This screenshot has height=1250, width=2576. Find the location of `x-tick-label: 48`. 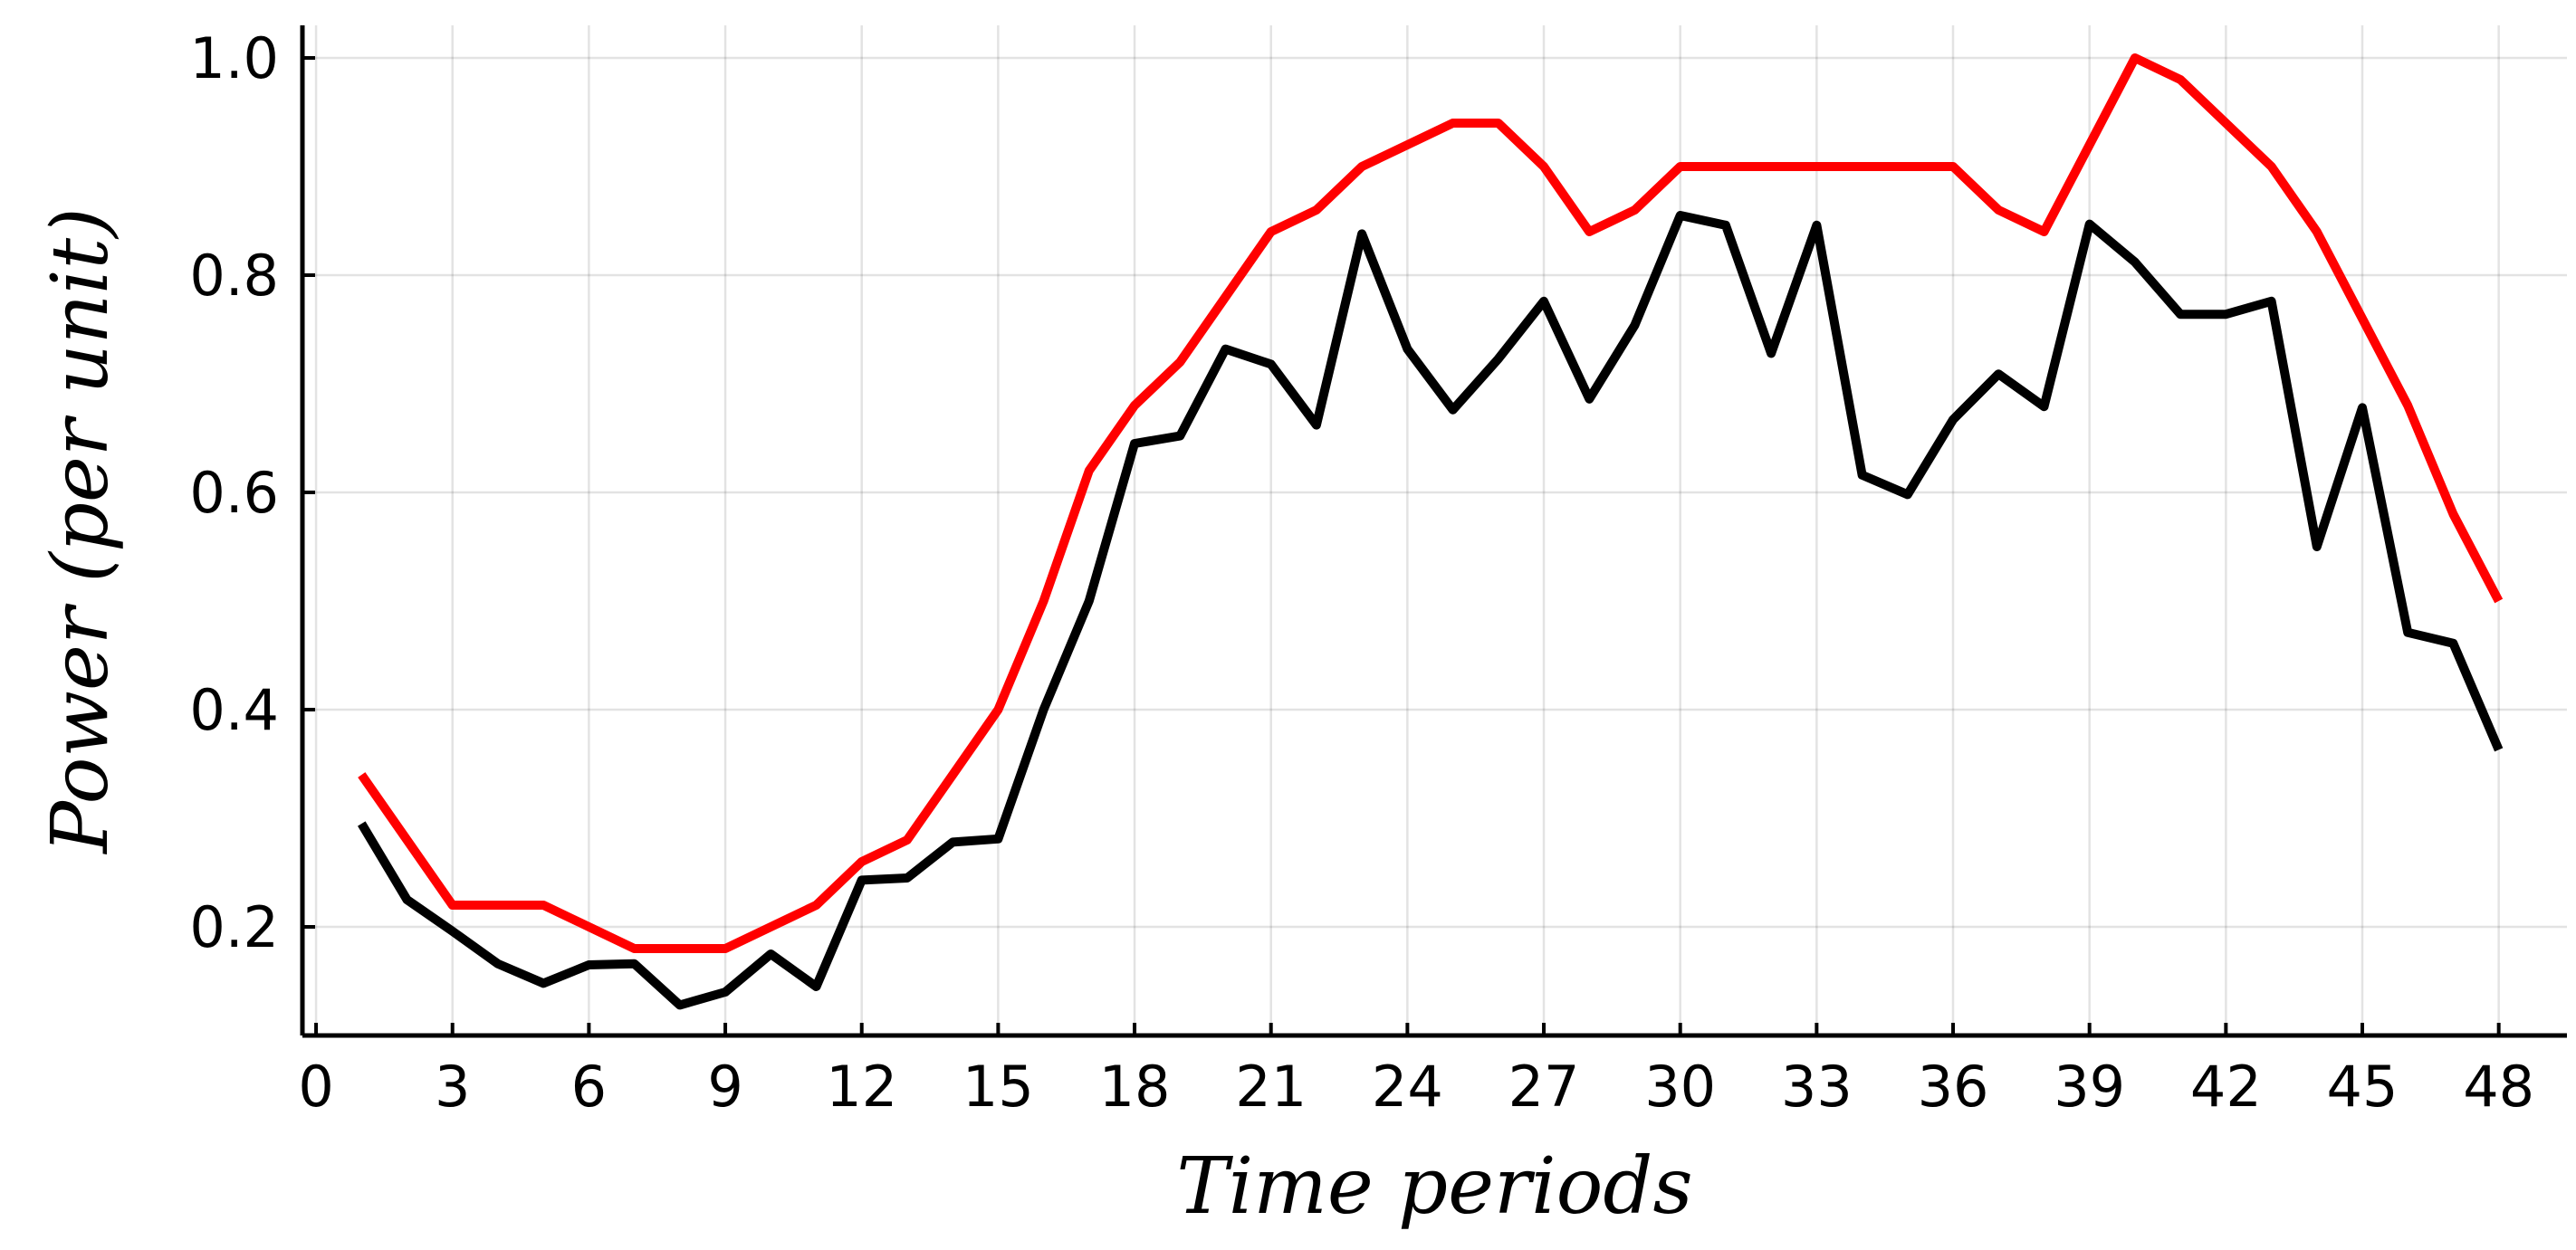

x-tick-label: 48 is located at coordinates (2498, 1087).